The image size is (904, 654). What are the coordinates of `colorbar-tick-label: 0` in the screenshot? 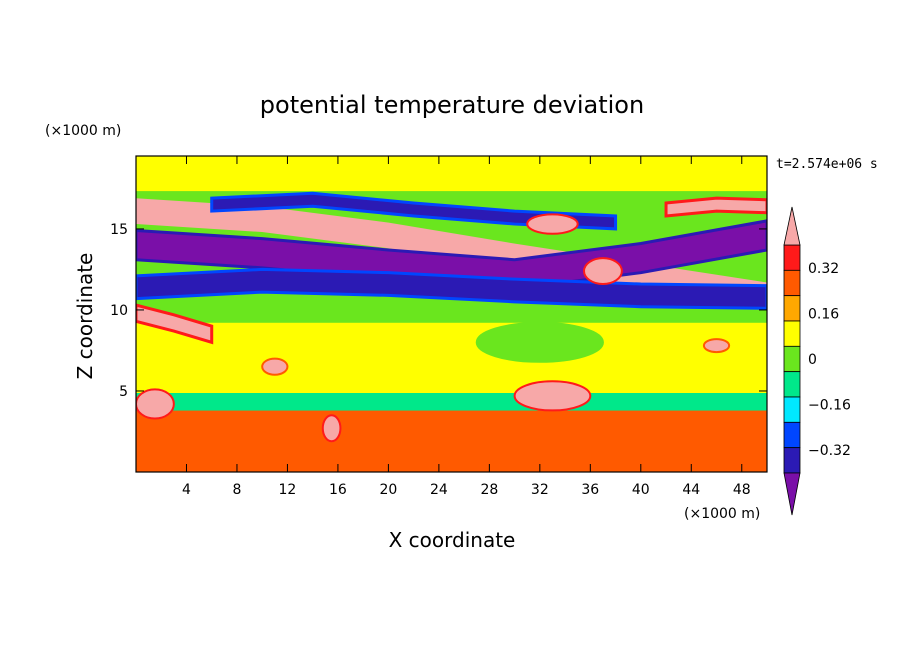 It's located at (812, 360).